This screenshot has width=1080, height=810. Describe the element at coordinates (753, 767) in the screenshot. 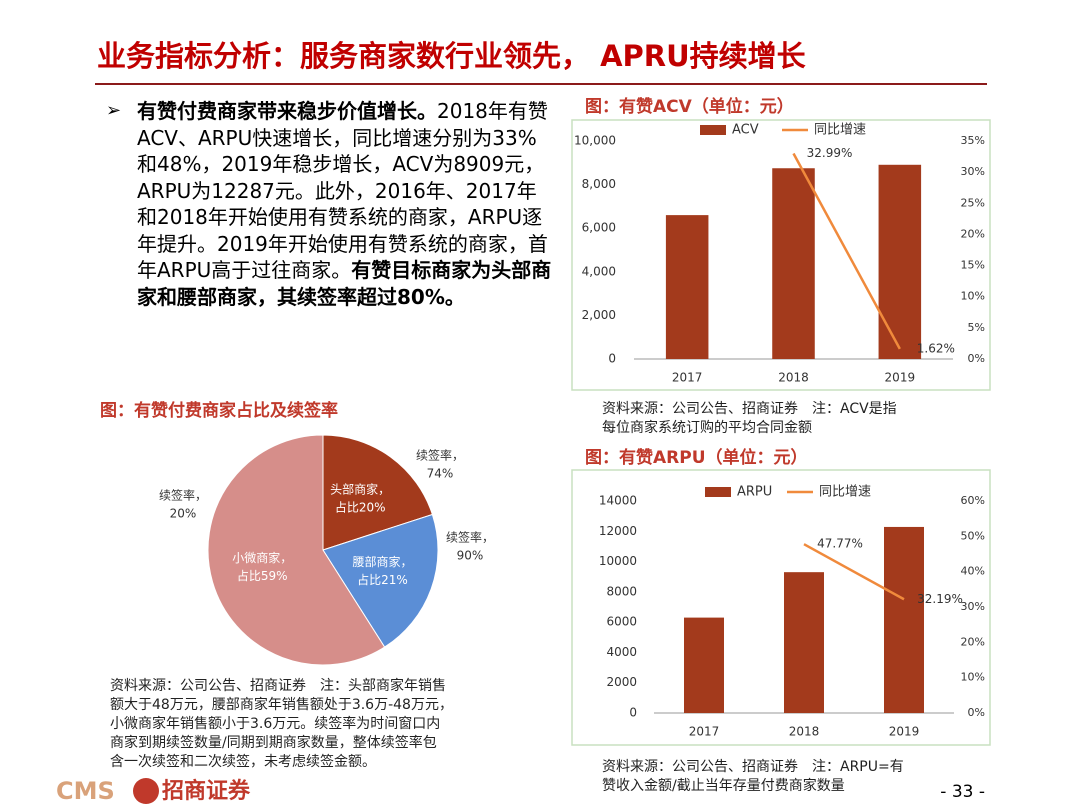

I see `source-note: 资料来源：公司公告、招商证券 注：ARPU=有` at that location.